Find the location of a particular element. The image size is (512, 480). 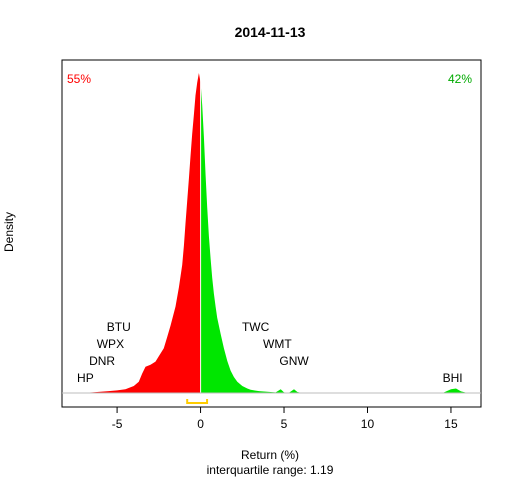

x-tick-label: 5 is located at coordinates (284, 424).